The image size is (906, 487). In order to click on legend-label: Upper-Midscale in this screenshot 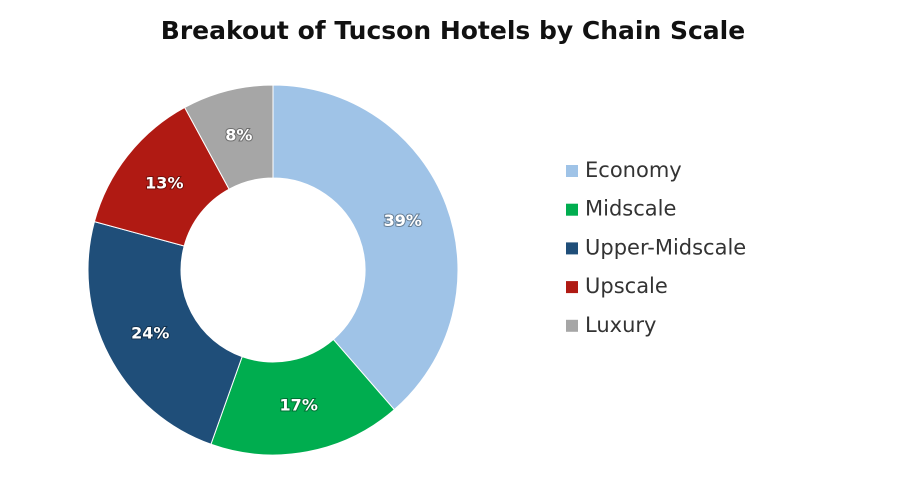, I will do `click(665, 247)`.